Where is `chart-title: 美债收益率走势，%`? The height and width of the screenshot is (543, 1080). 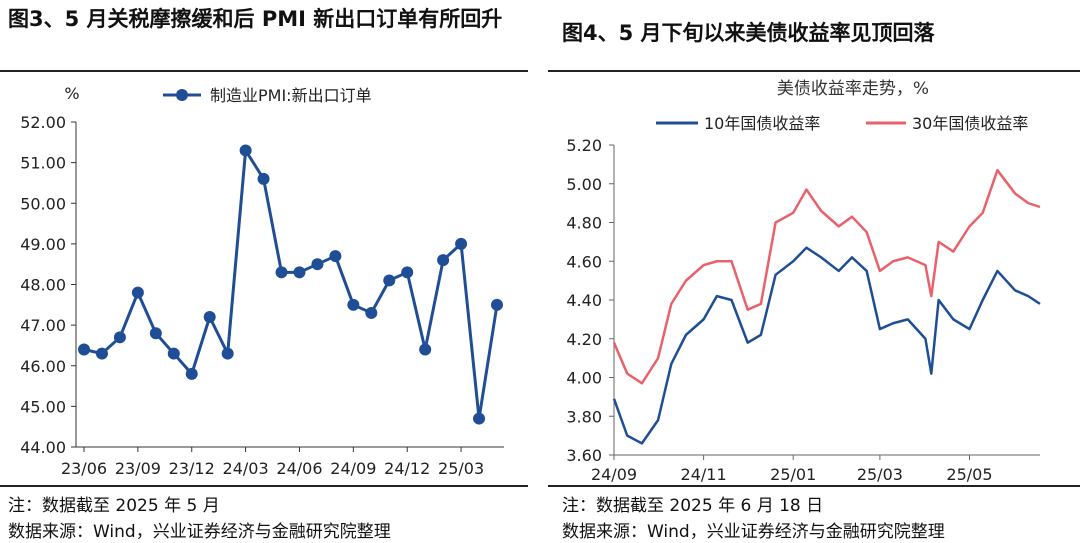
chart-title: 美债收益率走势，% is located at coordinates (853, 89).